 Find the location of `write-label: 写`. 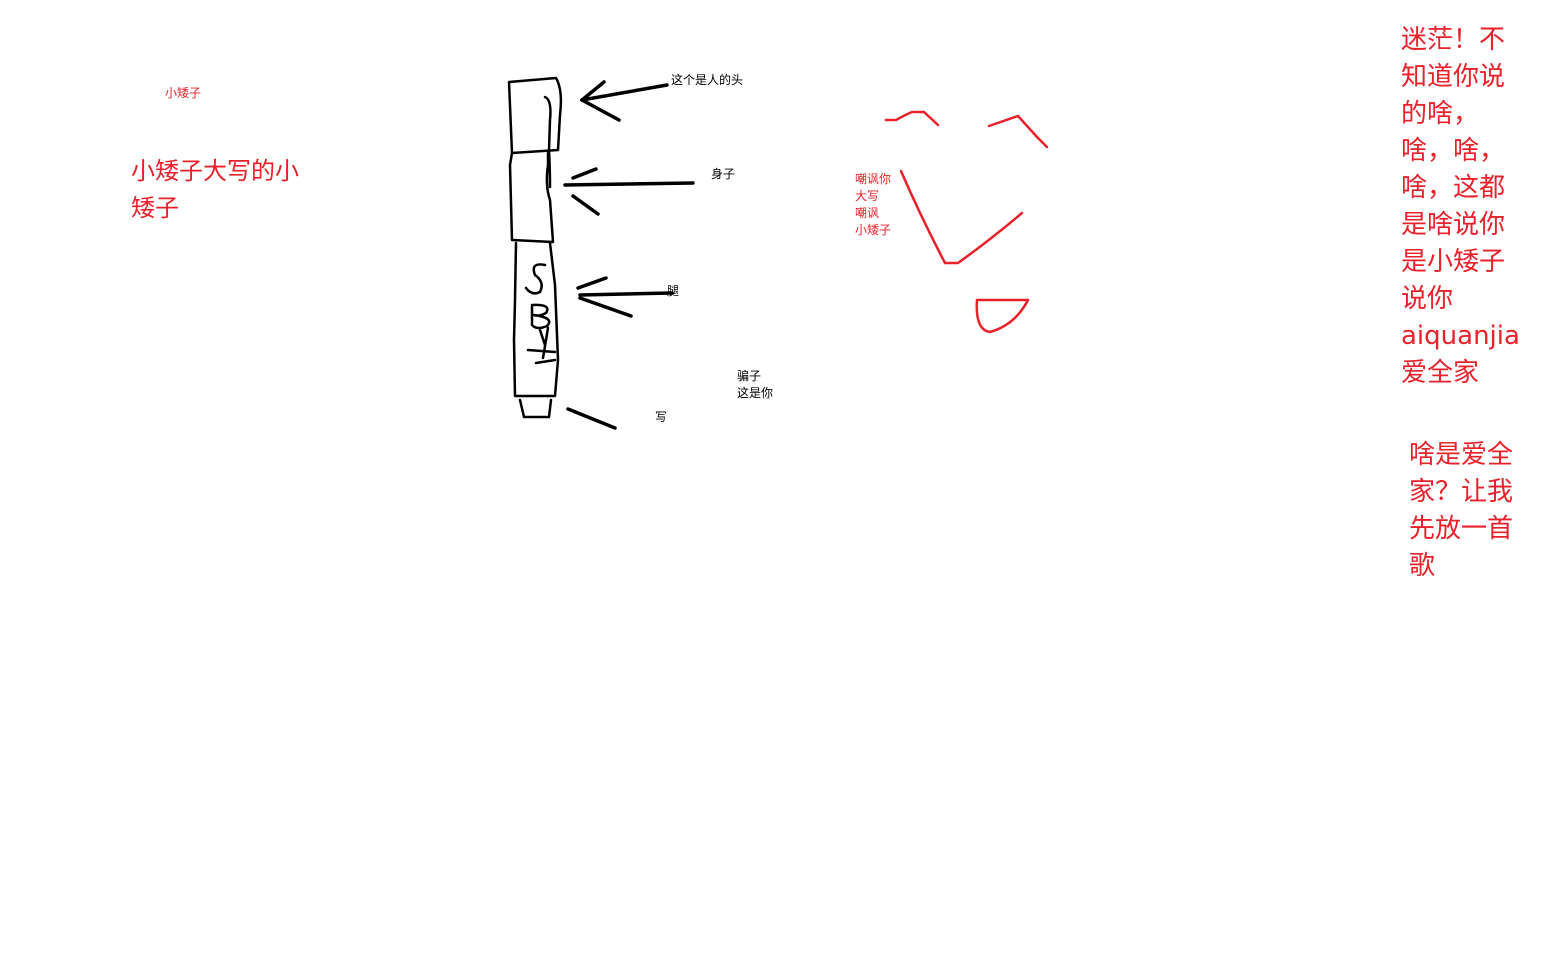

write-label: 写 is located at coordinates (661, 417).